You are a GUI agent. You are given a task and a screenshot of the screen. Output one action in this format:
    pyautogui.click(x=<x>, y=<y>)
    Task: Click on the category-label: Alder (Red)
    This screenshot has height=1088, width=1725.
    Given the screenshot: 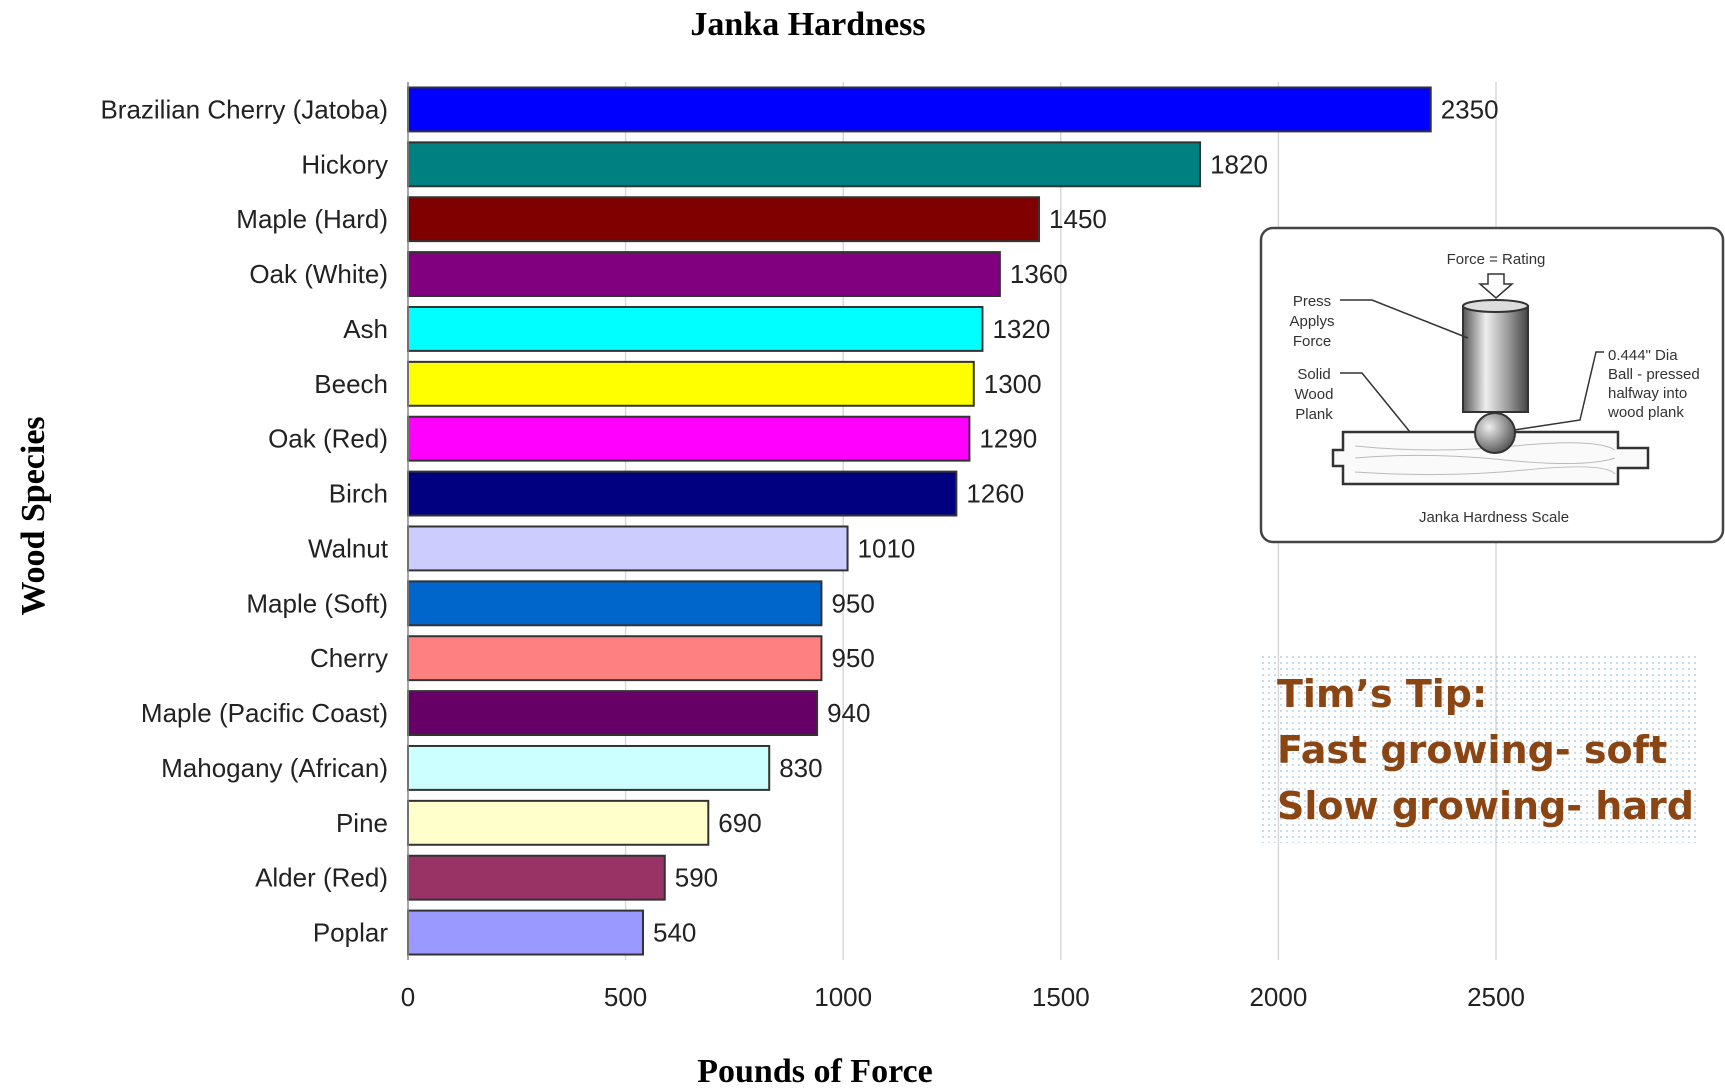 What is the action you would take?
    pyautogui.click(x=321, y=878)
    